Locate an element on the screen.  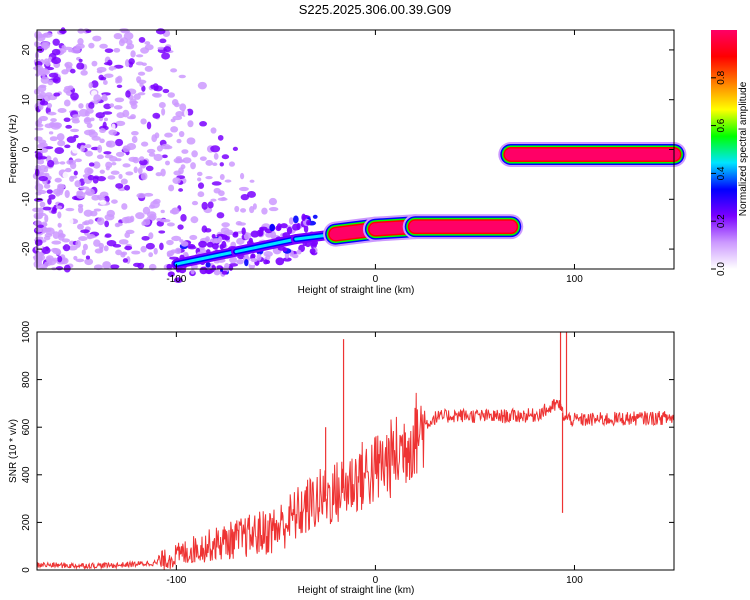
heatmap-y-axis-label: Frequency (Hz) is located at coordinates (13, 149).